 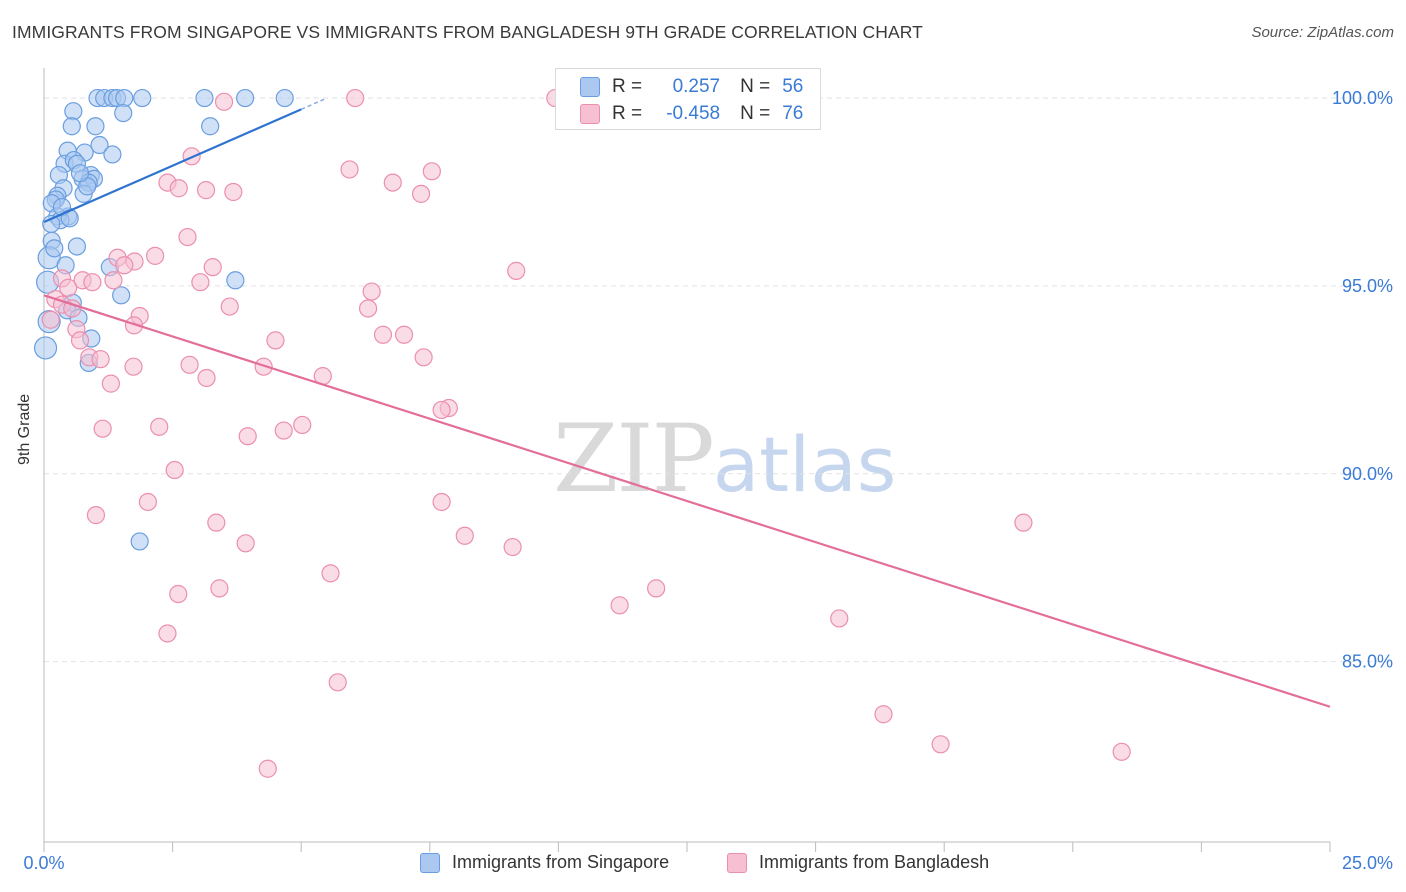 I want to click on n-label: N =, so click(x=755, y=86).